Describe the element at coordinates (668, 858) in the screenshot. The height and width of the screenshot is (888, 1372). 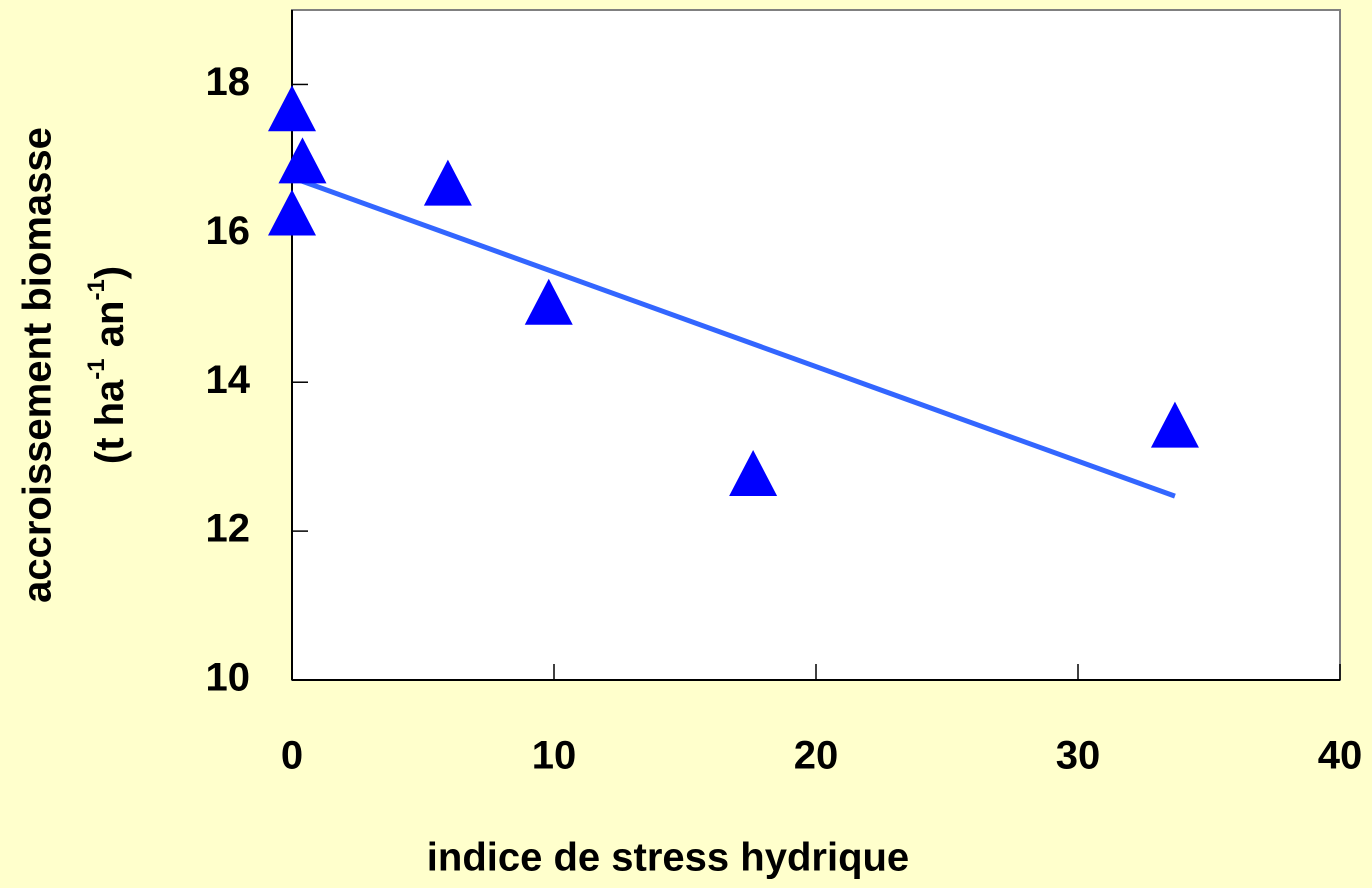
I see `x-axis-label: indice de stress hydrique` at that location.